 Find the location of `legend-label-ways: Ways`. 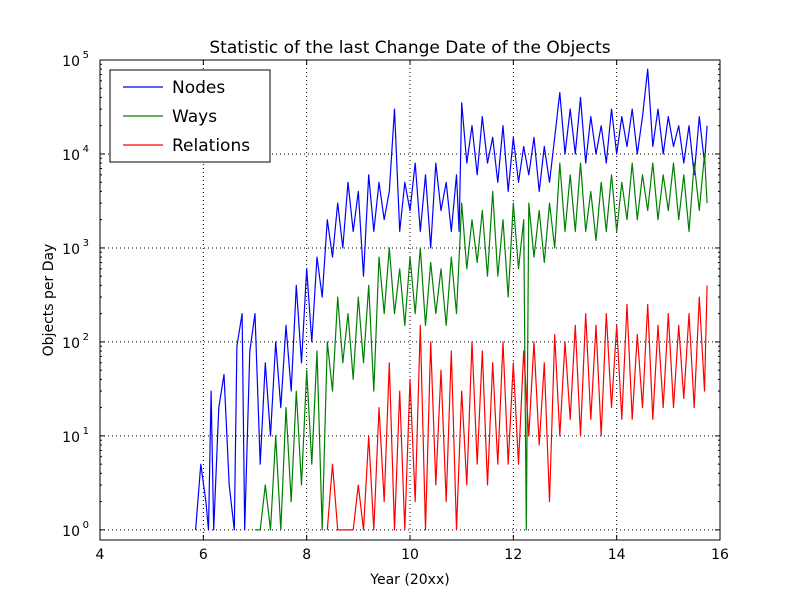

legend-label-ways: Ways is located at coordinates (194, 117).